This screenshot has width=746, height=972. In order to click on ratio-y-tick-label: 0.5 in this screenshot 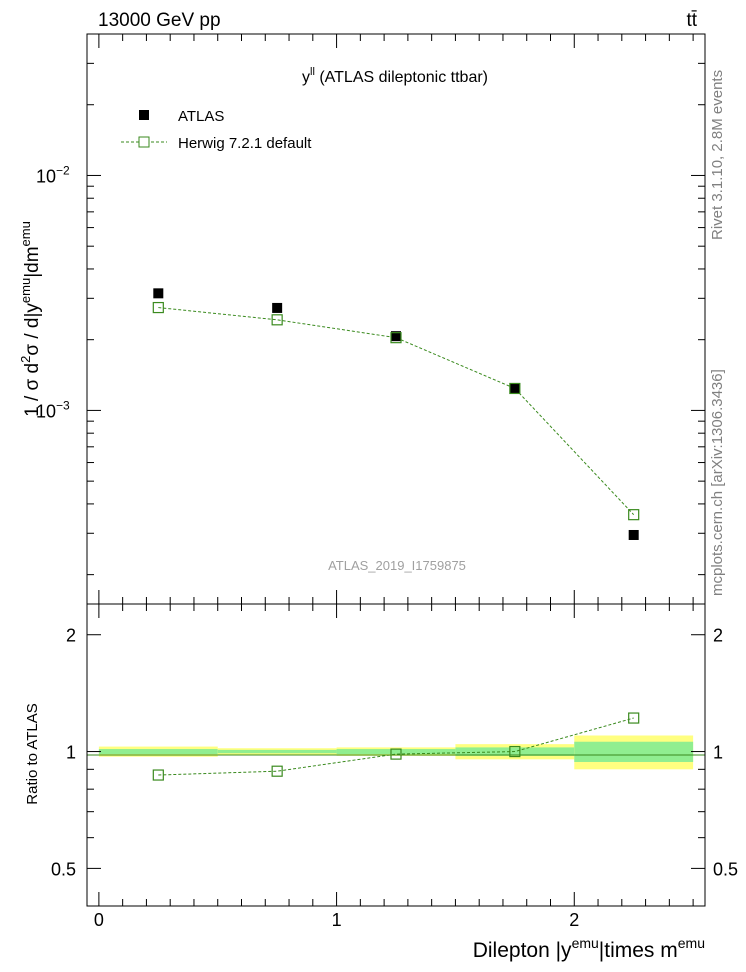, I will do `click(63, 869)`.